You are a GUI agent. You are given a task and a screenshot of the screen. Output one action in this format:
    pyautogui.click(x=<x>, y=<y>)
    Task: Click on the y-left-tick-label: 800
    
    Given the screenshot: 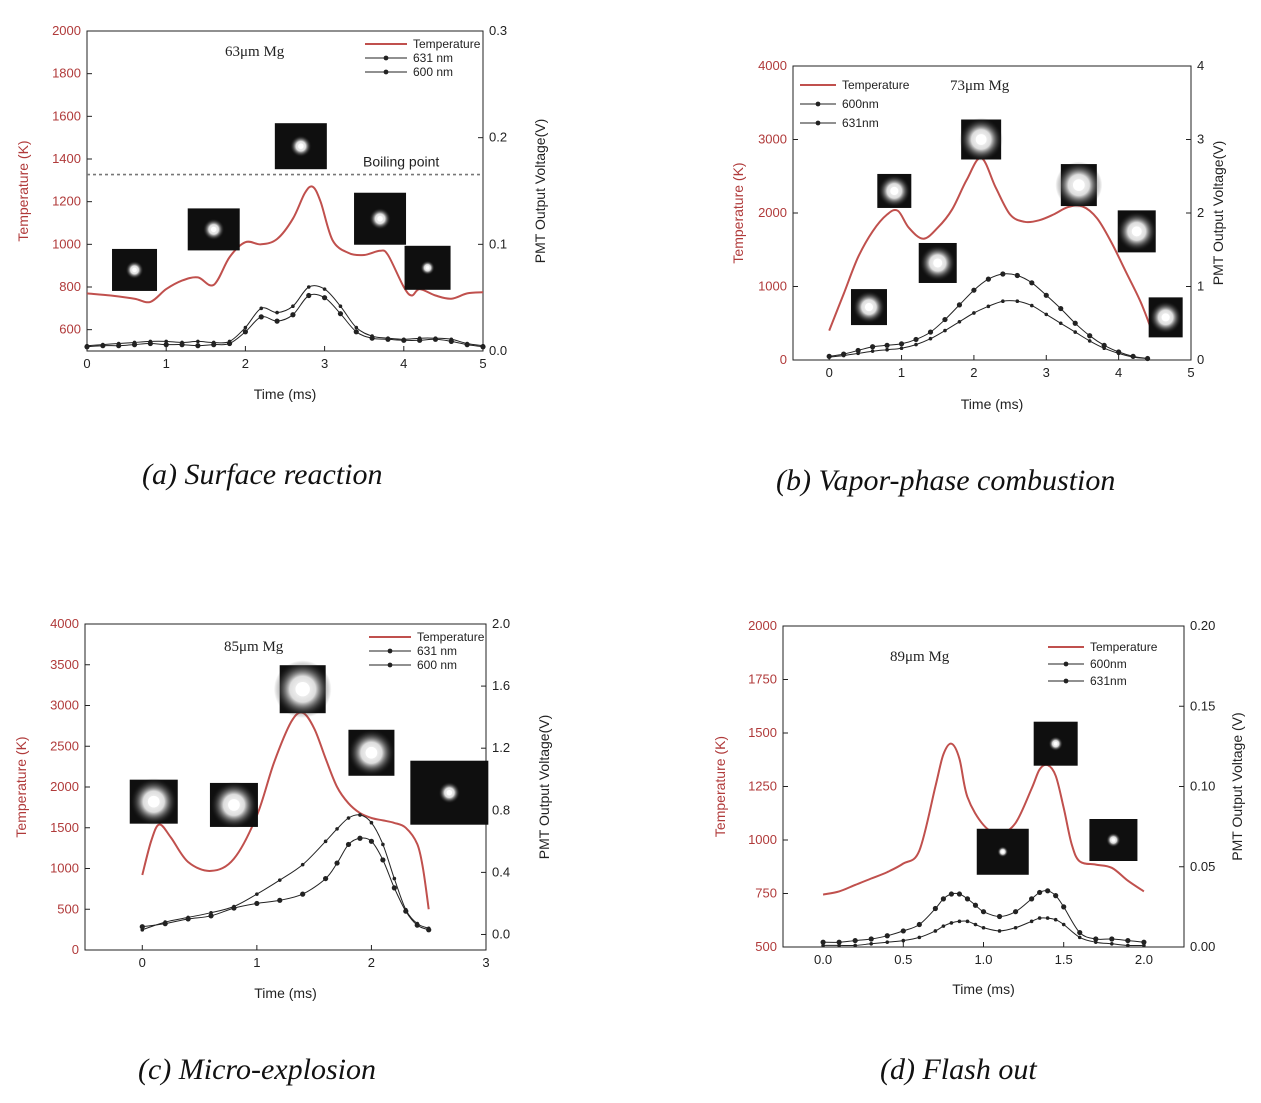 What is the action you would take?
    pyautogui.click(x=70, y=286)
    